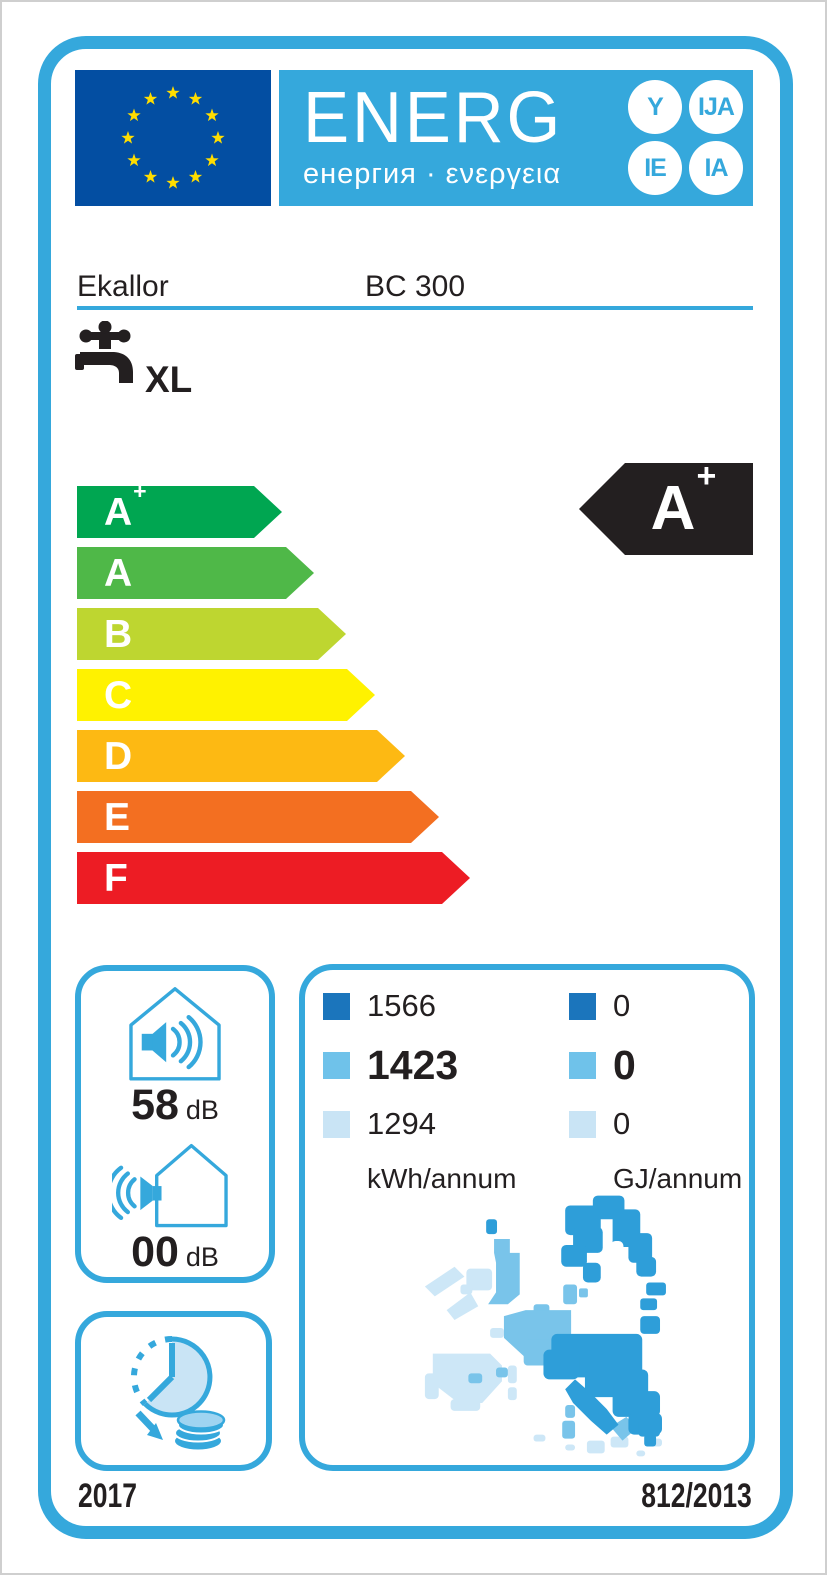 Image resolution: width=827 pixels, height=1575 pixels. Describe the element at coordinates (125, 506) in the screenshot. I see `rating-letter: A+` at that location.